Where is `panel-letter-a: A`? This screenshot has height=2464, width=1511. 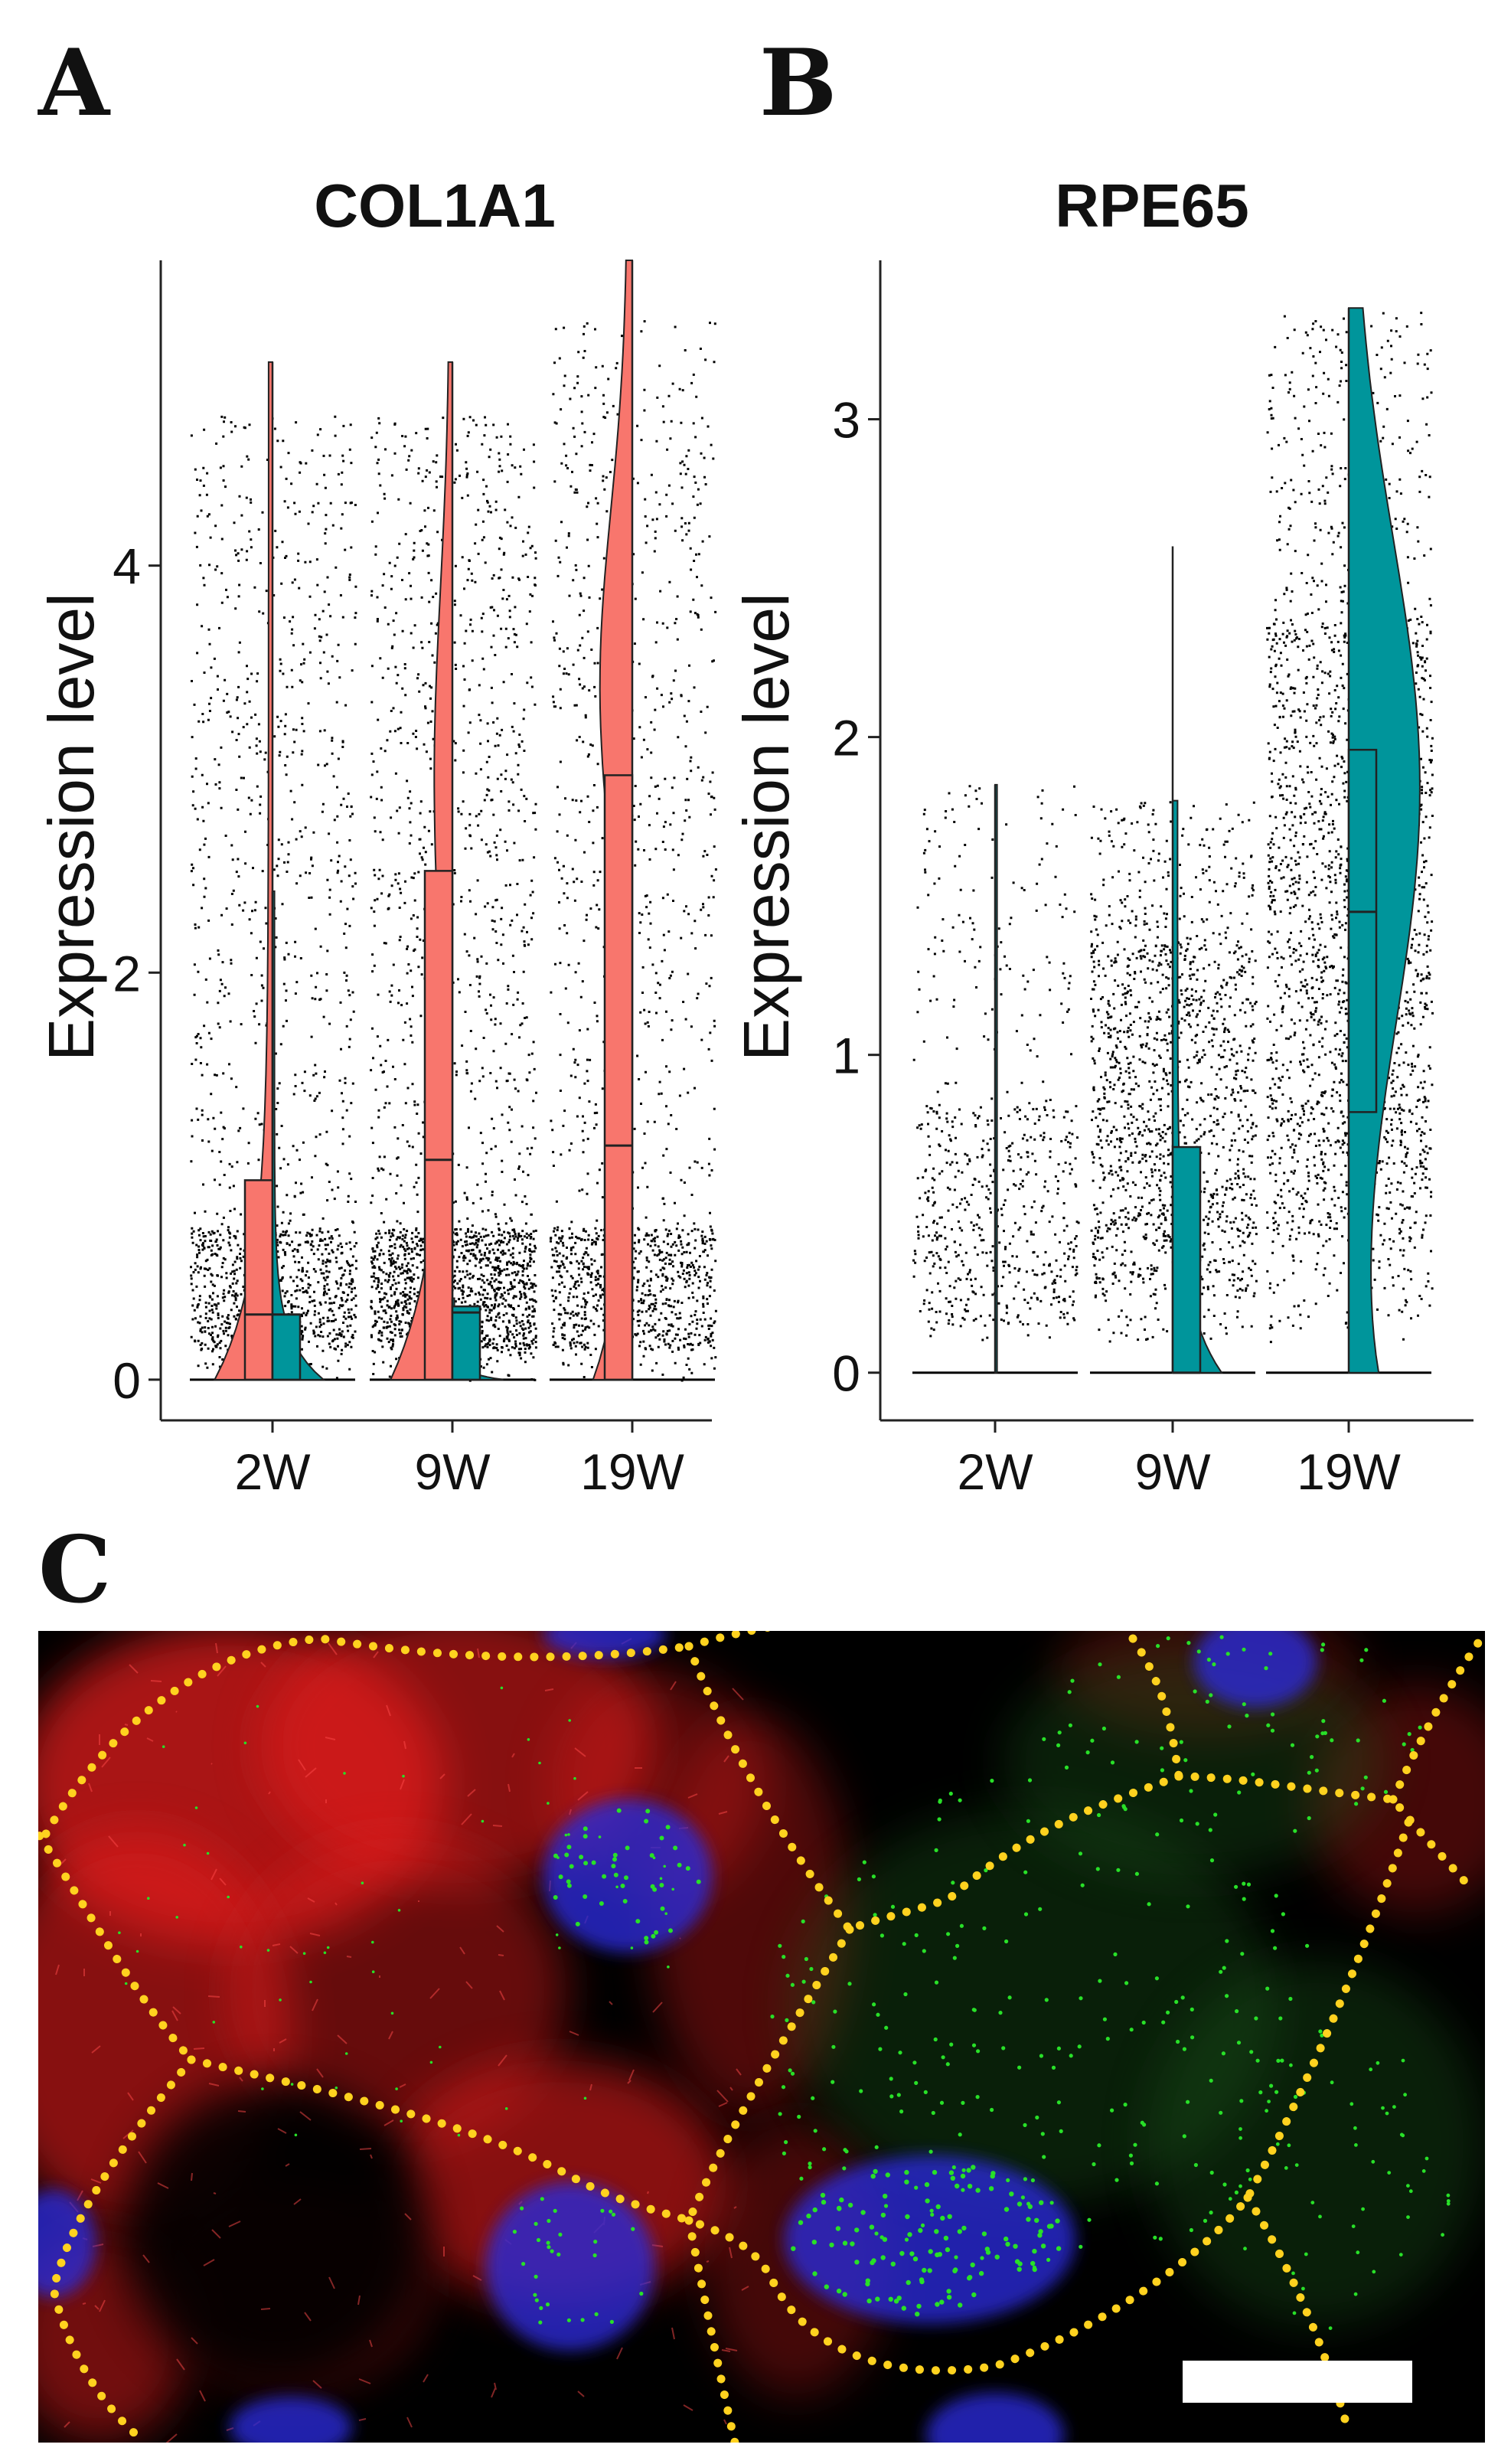
panel-letter-a: A is located at coordinates (74, 83).